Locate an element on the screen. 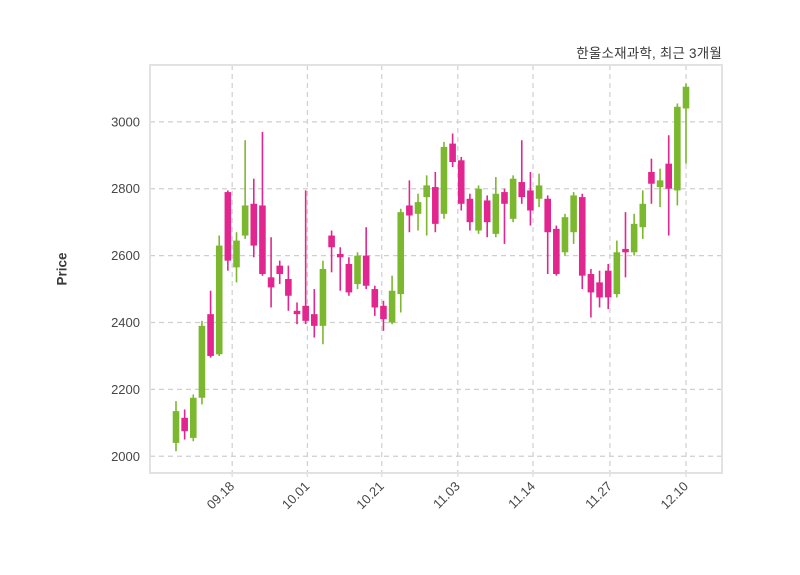  y-tick-label: 3000 is located at coordinates (125, 121).